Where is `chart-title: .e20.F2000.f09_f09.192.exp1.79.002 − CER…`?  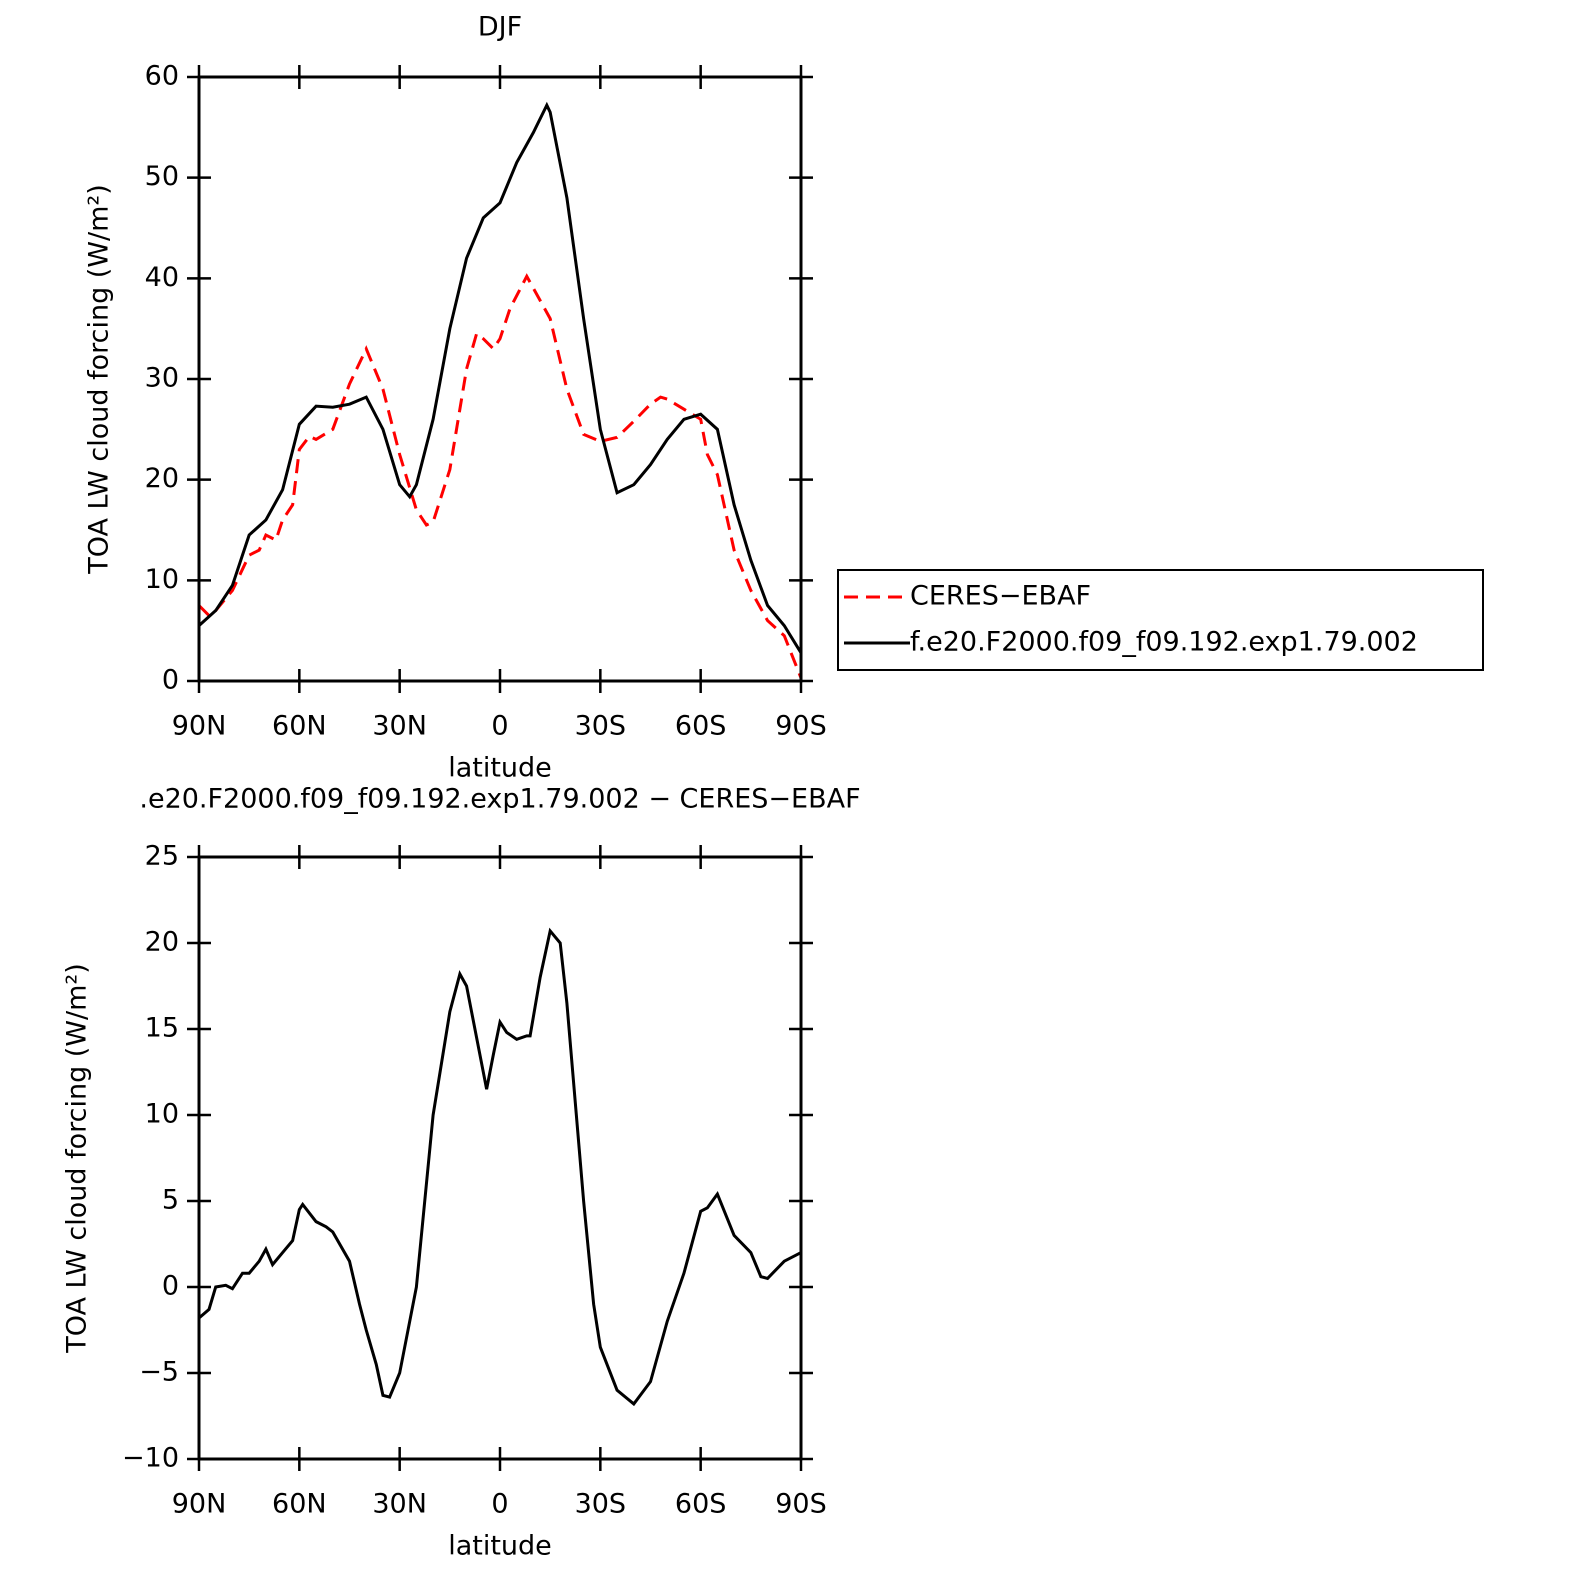 chart-title: .e20.F2000.f09_f09.192.exp1.79.002 − CER… is located at coordinates (499, 799).